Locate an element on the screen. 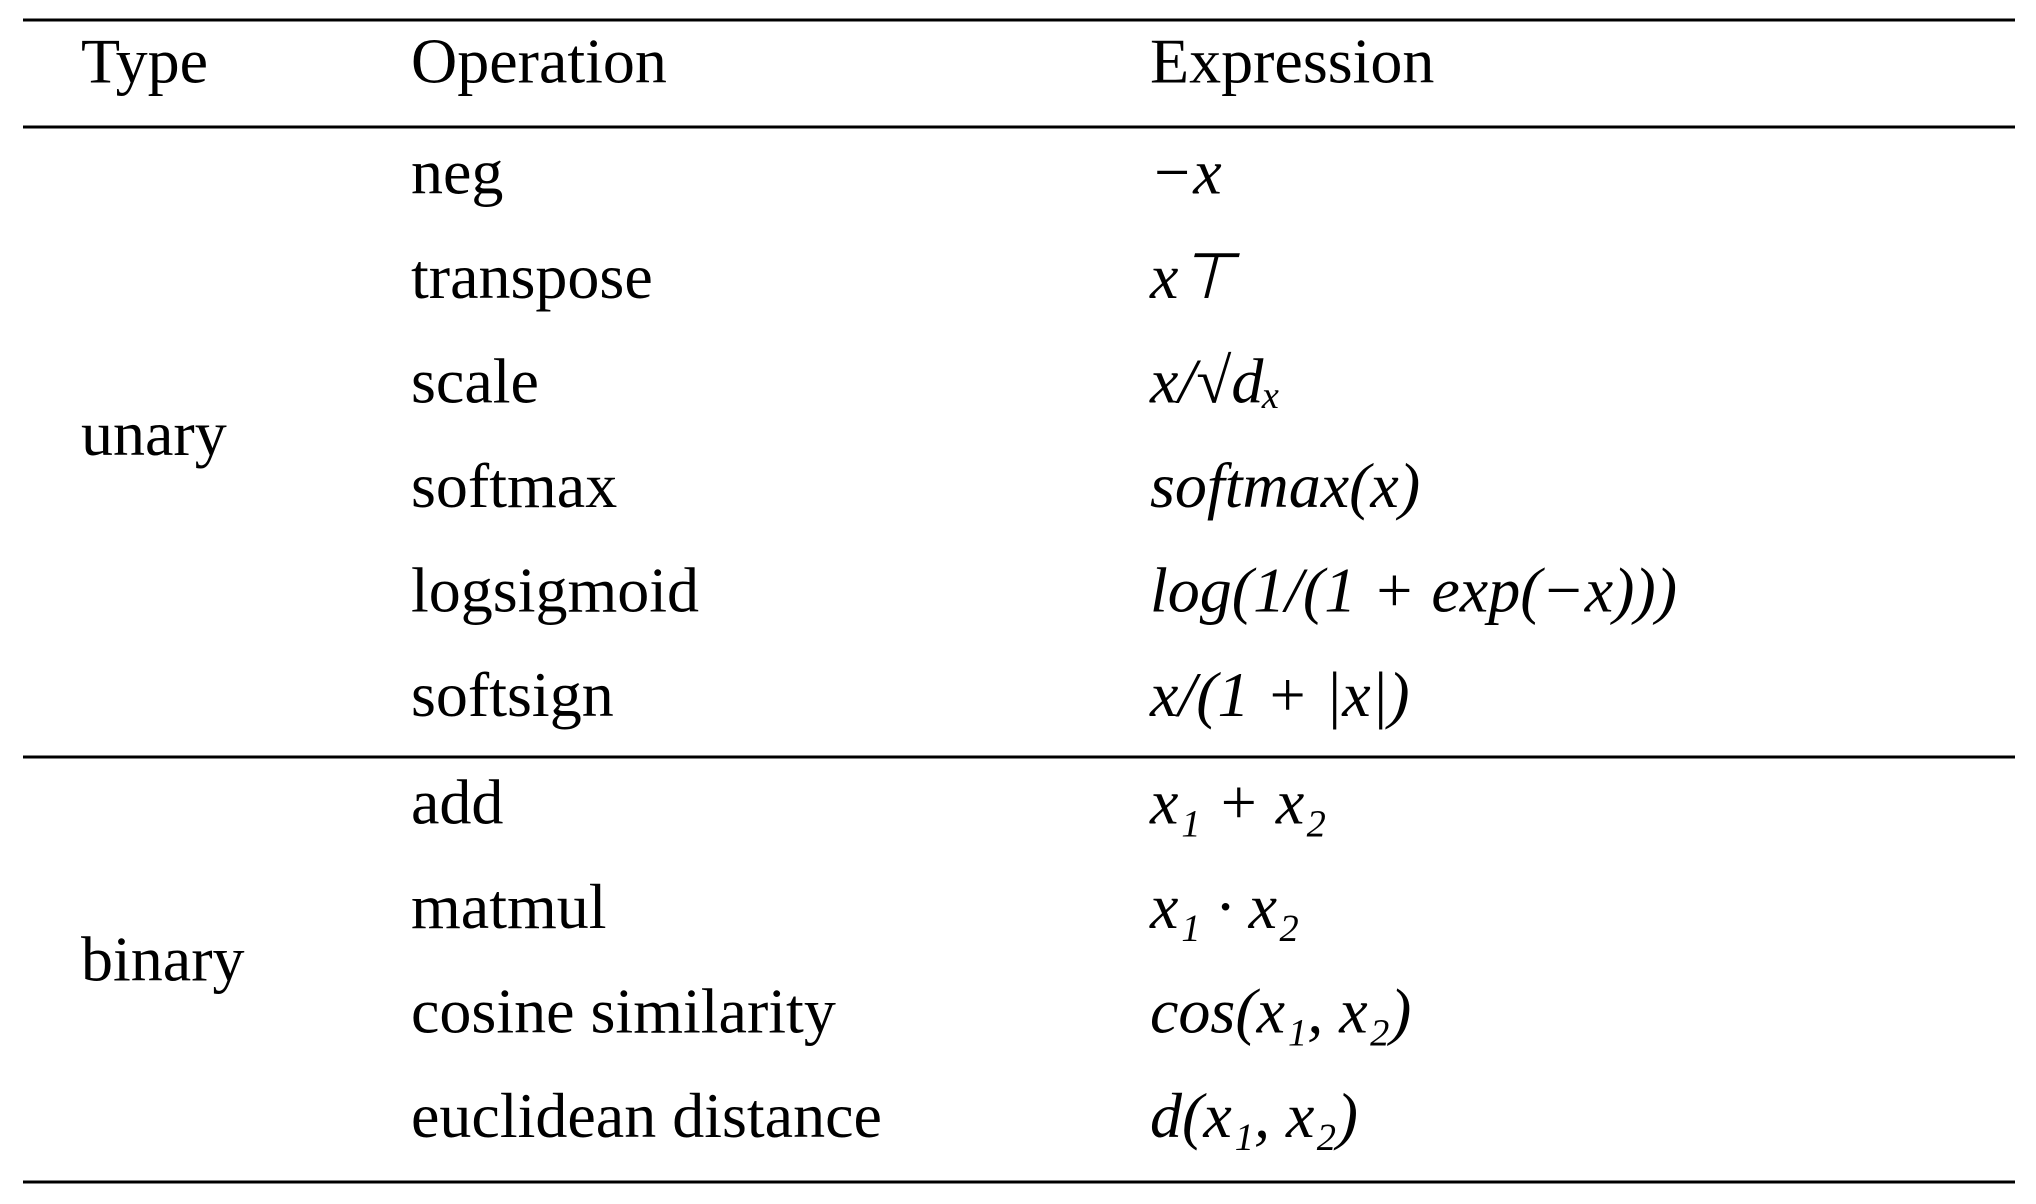 This screenshot has height=1204, width=2036. operation-cell: euclidean distance is located at coordinates (646, 1115).